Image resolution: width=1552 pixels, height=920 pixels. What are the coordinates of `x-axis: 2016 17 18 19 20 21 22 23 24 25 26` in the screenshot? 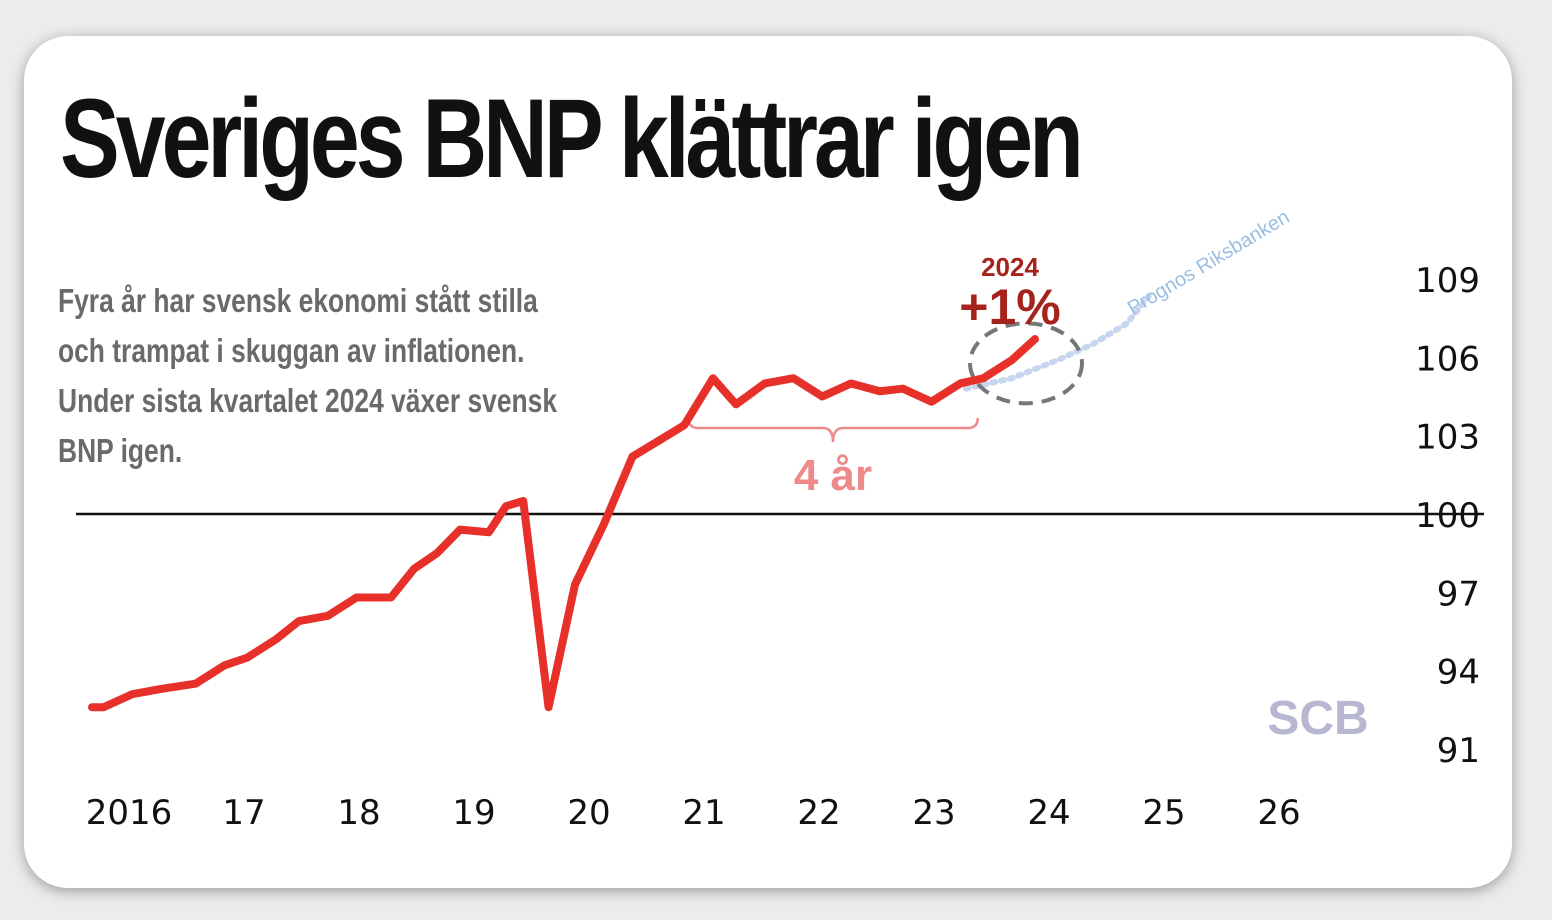 It's located at (693, 813).